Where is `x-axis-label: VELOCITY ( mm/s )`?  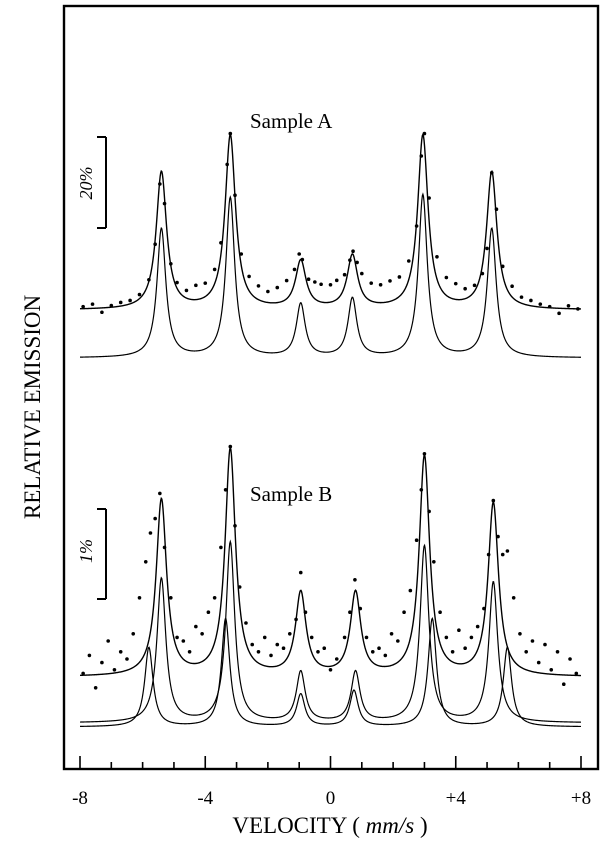 x-axis-label: VELOCITY ( mm/s ) is located at coordinates (329, 825).